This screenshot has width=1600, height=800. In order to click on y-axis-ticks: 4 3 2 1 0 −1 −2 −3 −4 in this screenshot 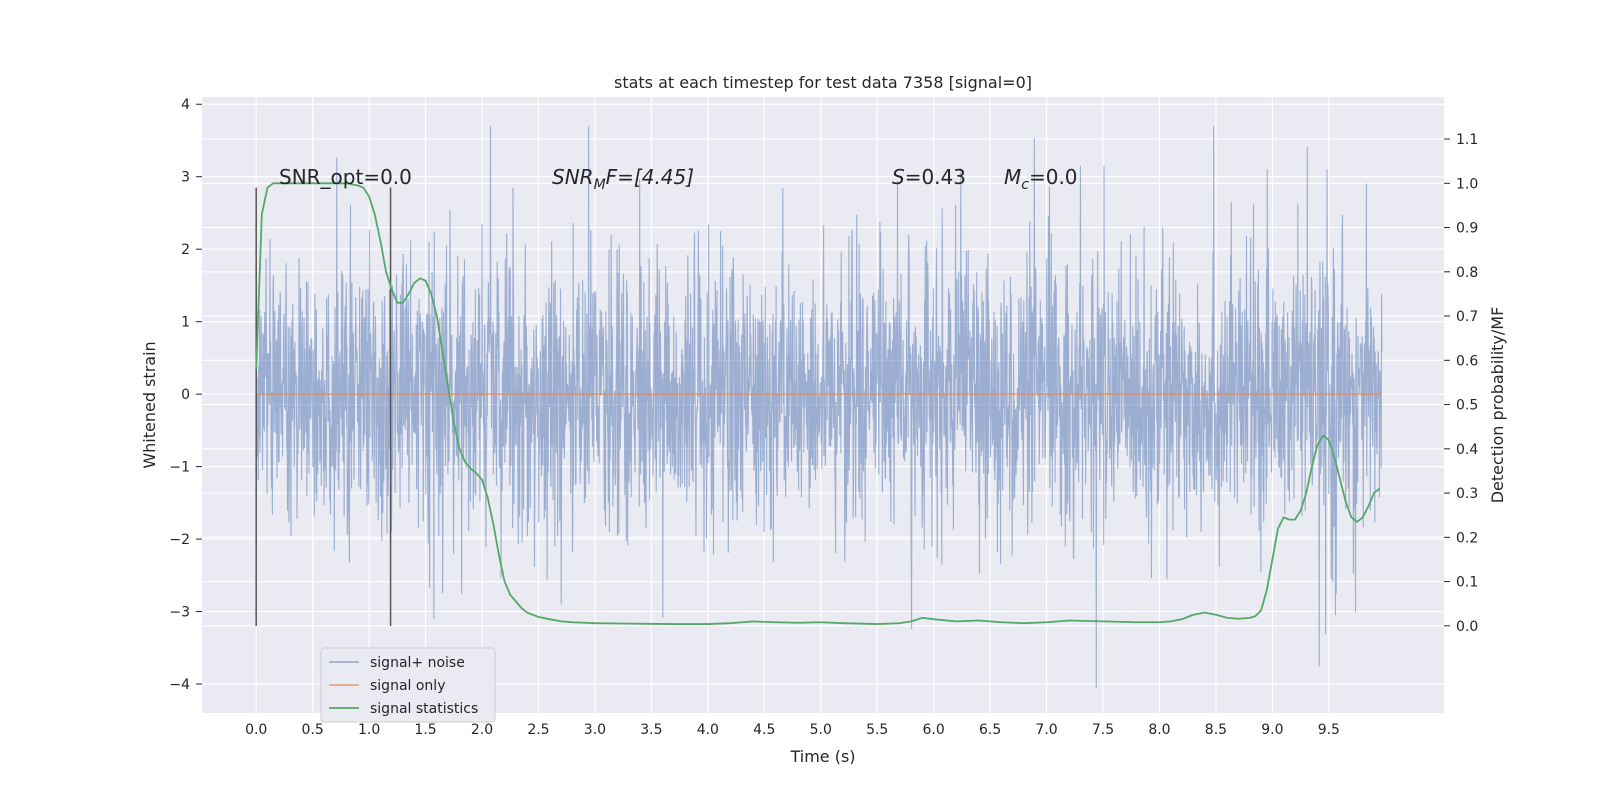, I will do `click(185, 395)`.